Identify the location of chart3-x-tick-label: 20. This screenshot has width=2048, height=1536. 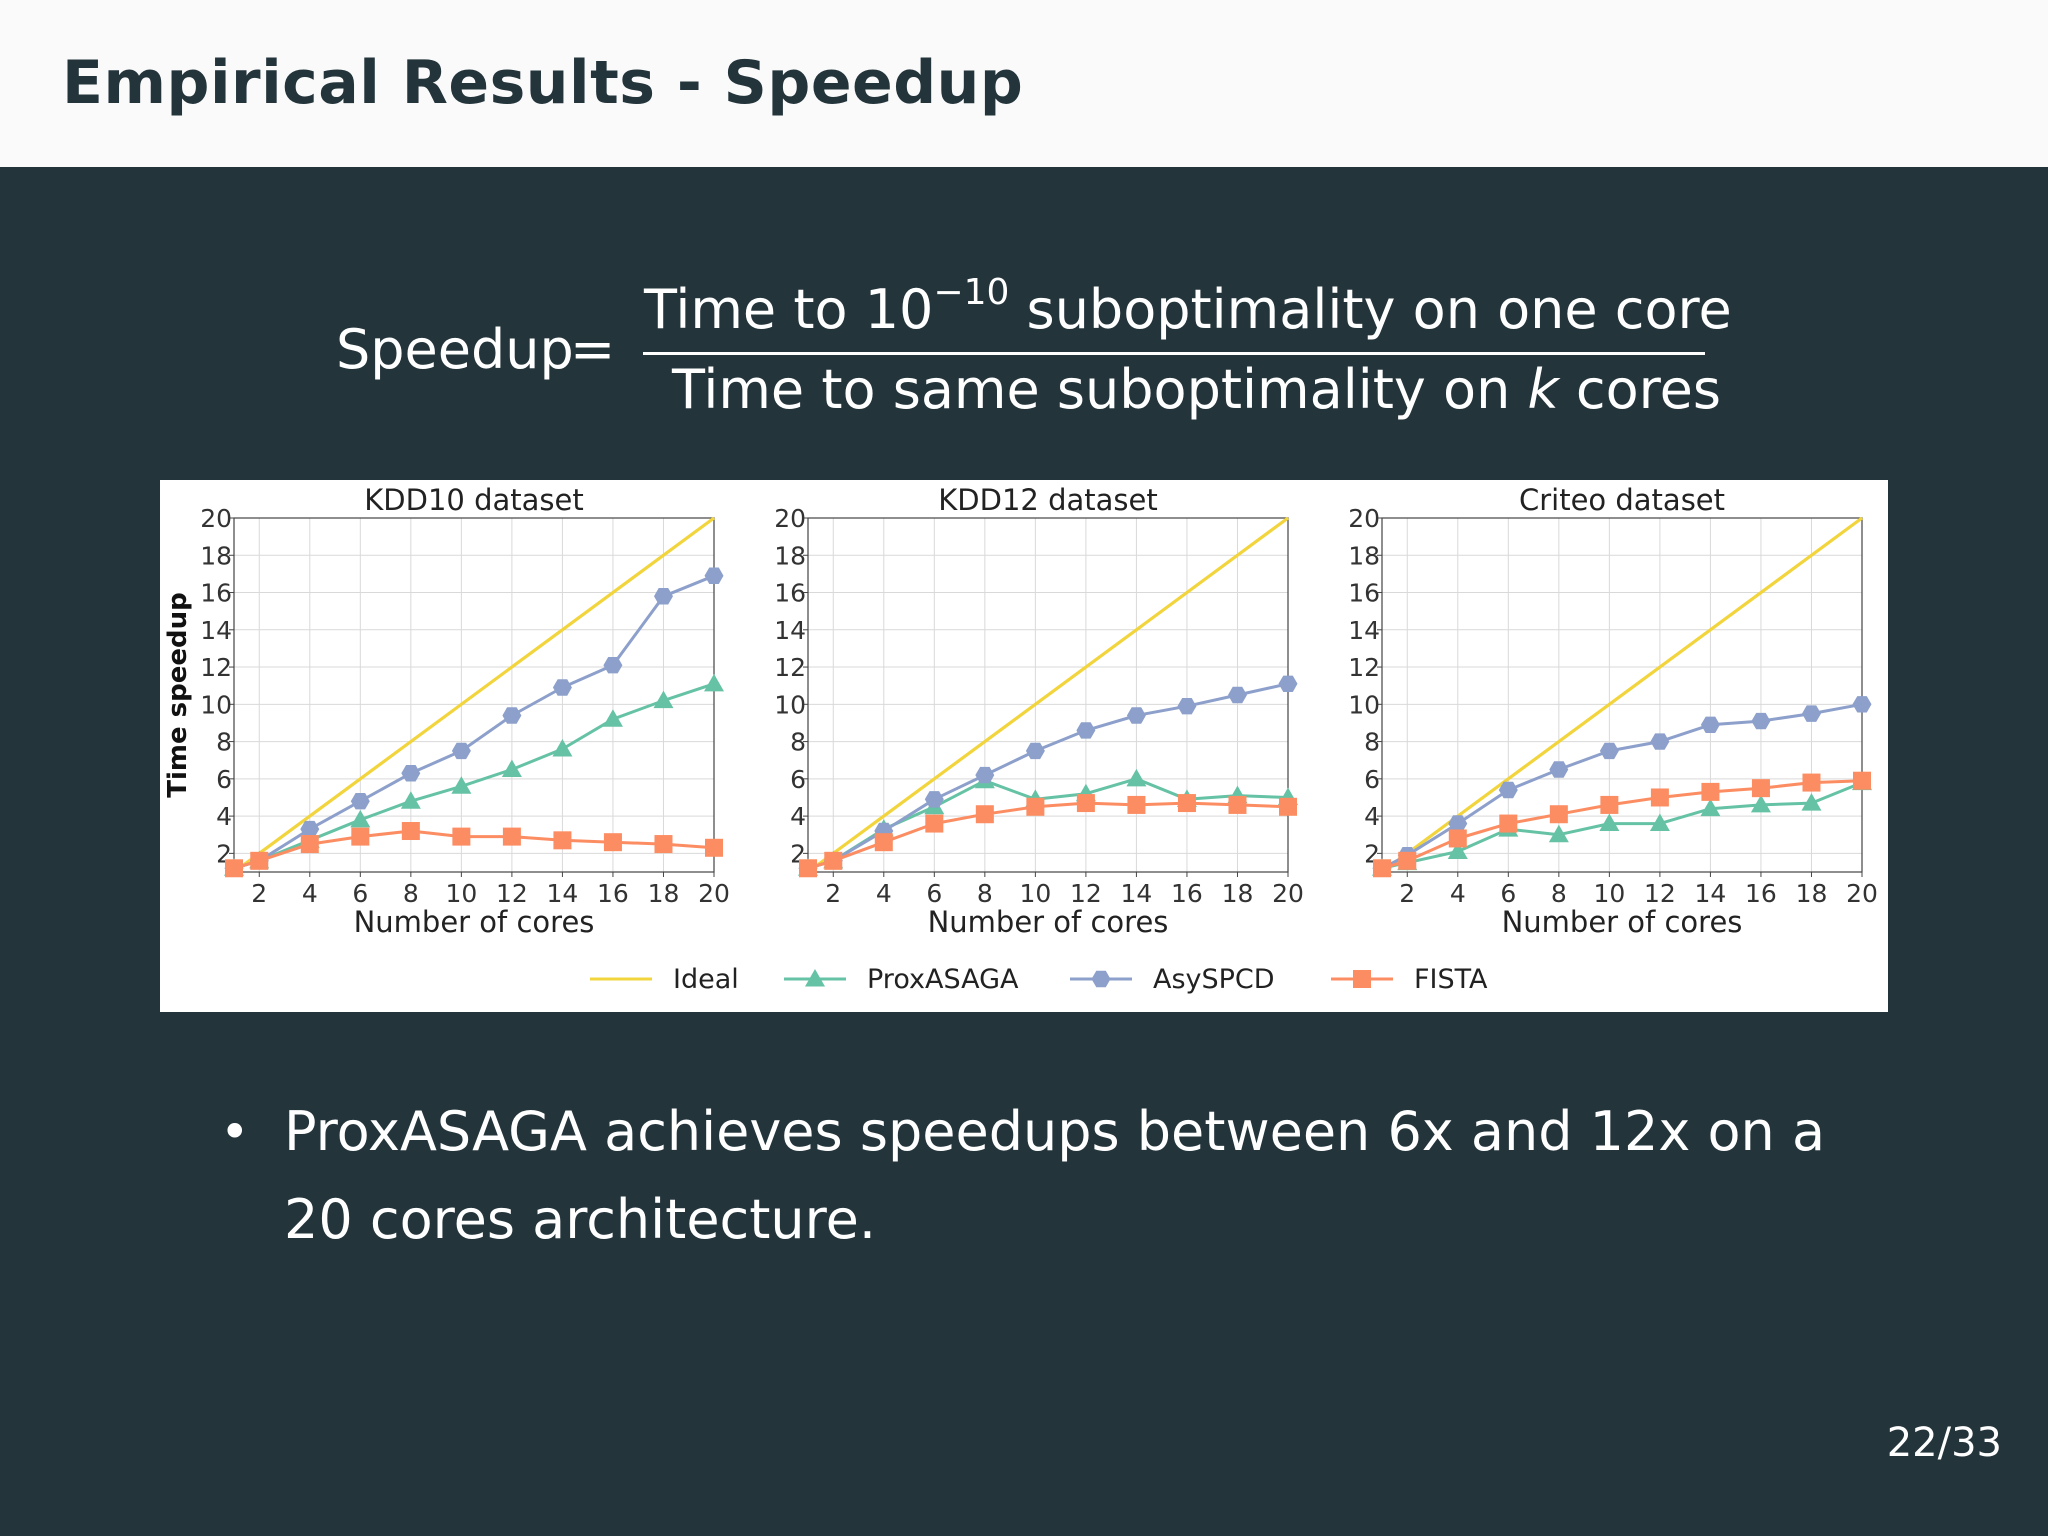
(1862, 893).